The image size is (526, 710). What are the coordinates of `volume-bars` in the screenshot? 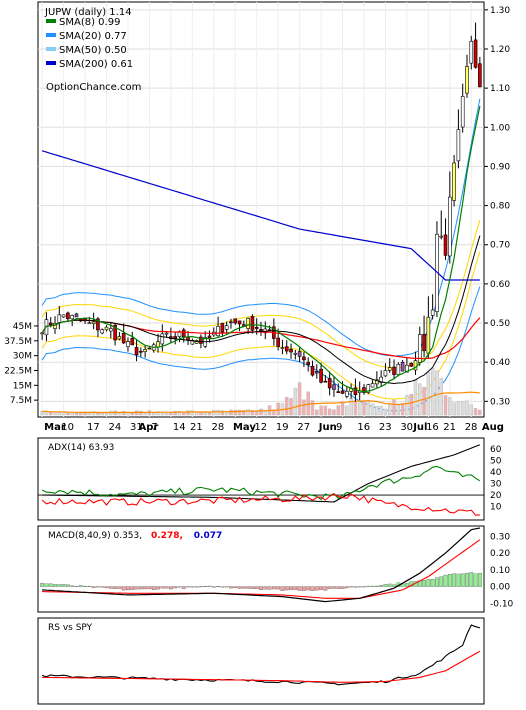 It's located at (261, 392).